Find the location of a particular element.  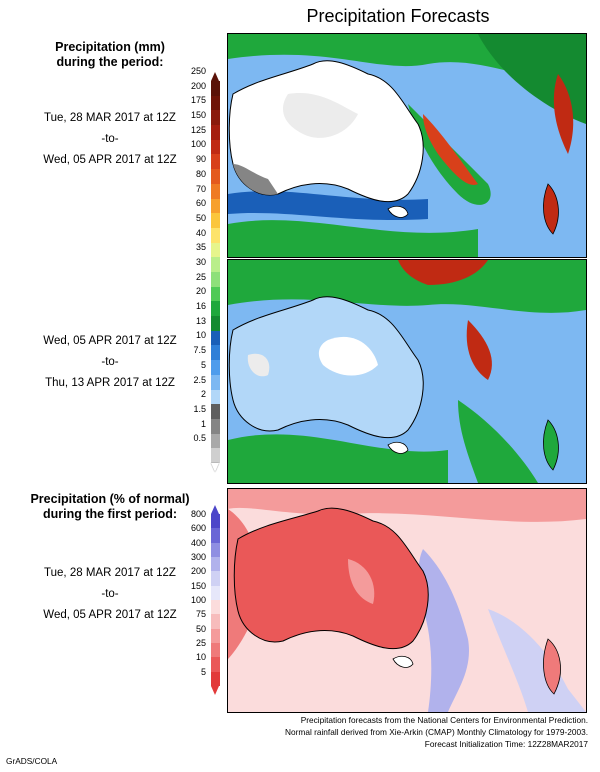

precip-pct-colorbar-tick-label: 100 is located at coordinates (198, 600).